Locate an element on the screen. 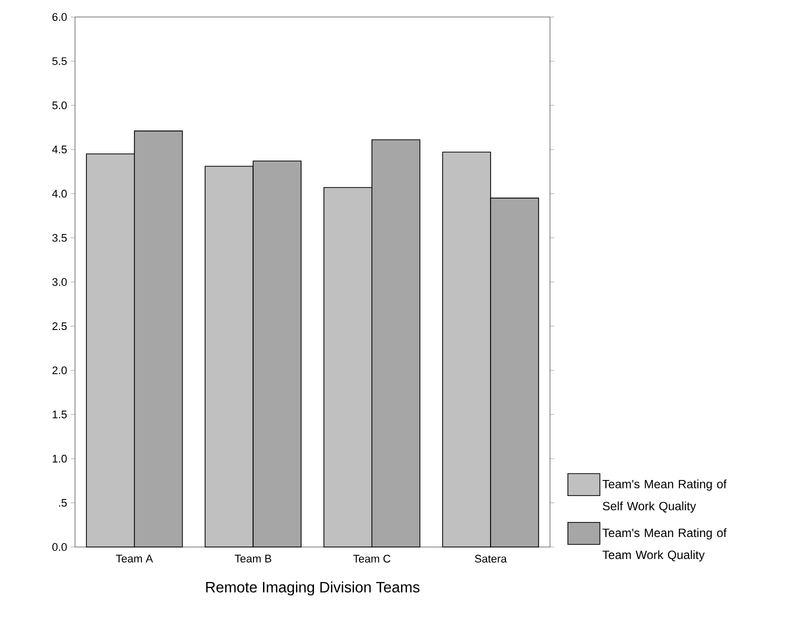  y-tick-label: 4.0 is located at coordinates (59, 194).